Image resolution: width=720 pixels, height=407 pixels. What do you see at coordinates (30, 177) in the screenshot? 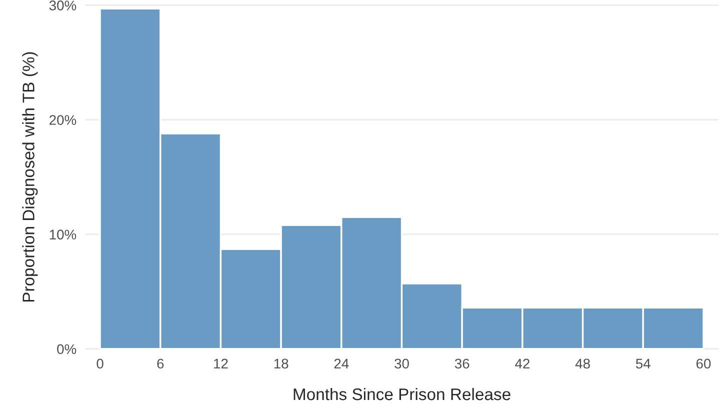
I see `y-axis-title: Proportion Diagnosed with TB (%)` at bounding box center [30, 177].